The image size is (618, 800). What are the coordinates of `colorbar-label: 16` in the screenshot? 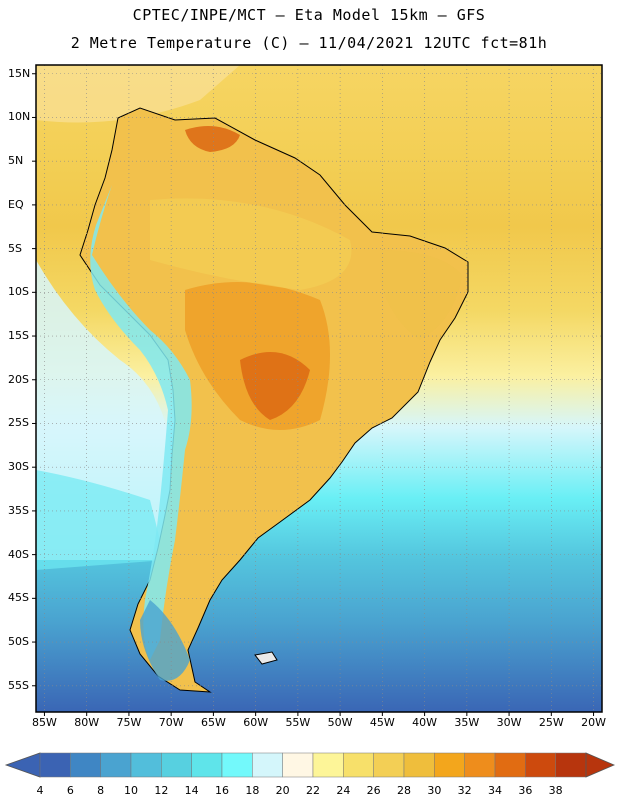 It's located at (222, 790).